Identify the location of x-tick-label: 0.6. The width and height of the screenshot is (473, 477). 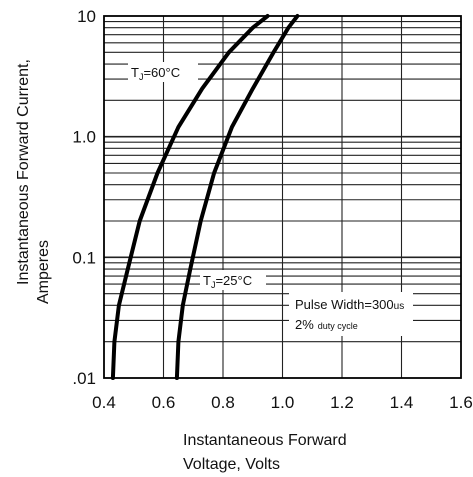
(164, 402).